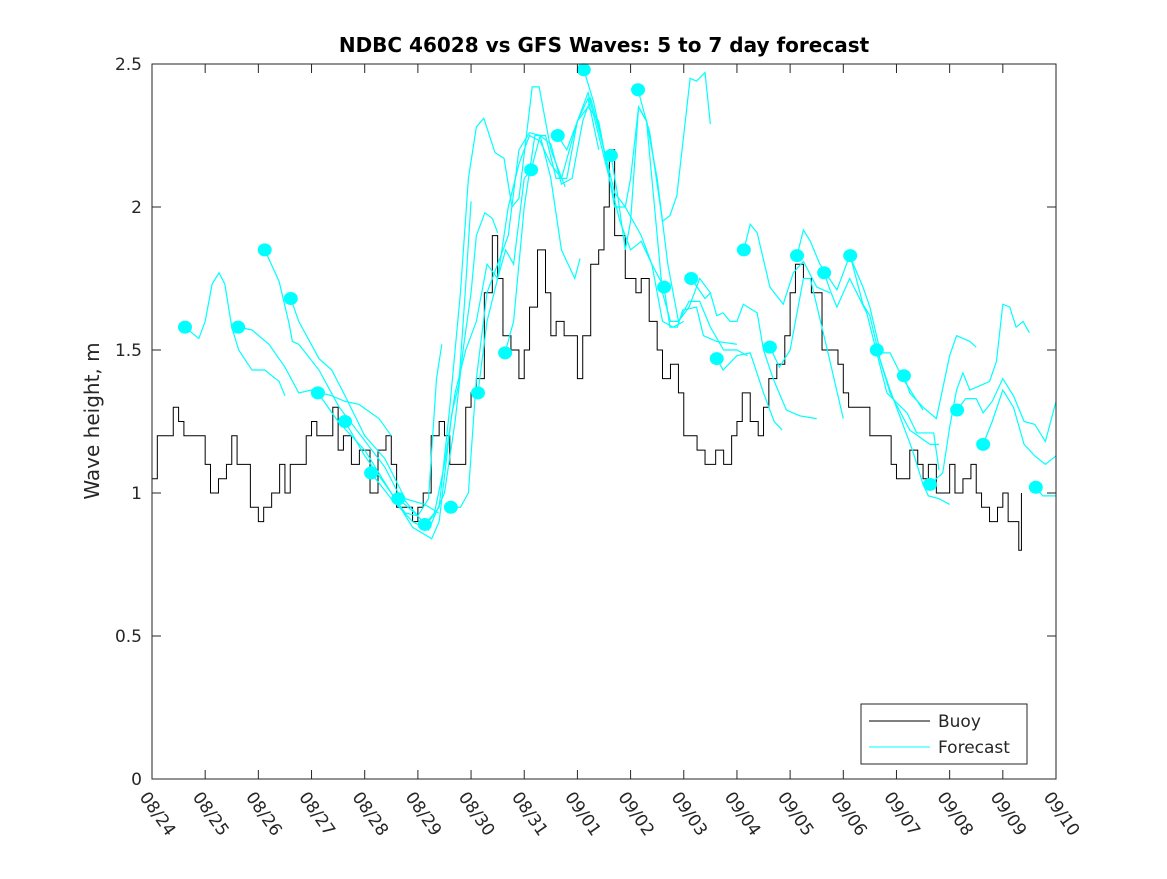 The height and width of the screenshot is (879, 1167). Describe the element at coordinates (795, 814) in the screenshot. I see `x-tick-label: 09/05` at that location.